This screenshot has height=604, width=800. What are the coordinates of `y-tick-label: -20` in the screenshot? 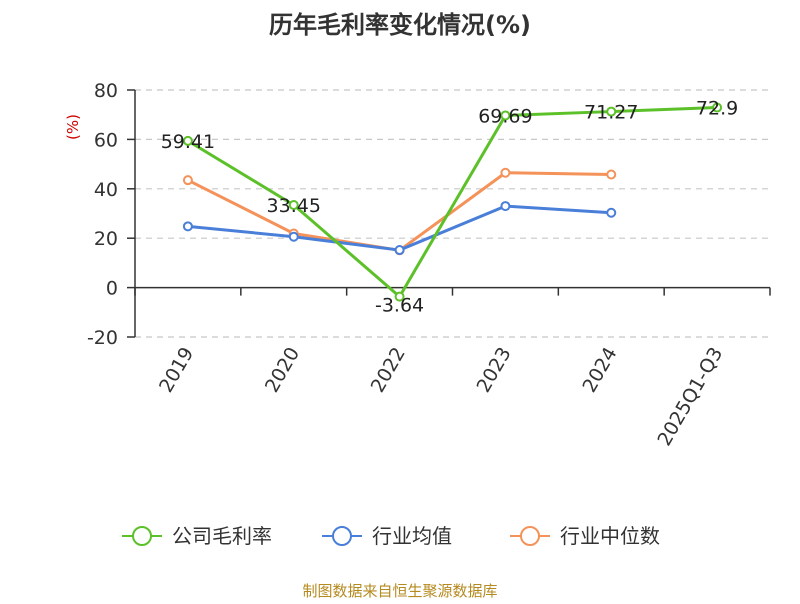 It's located at (102, 338).